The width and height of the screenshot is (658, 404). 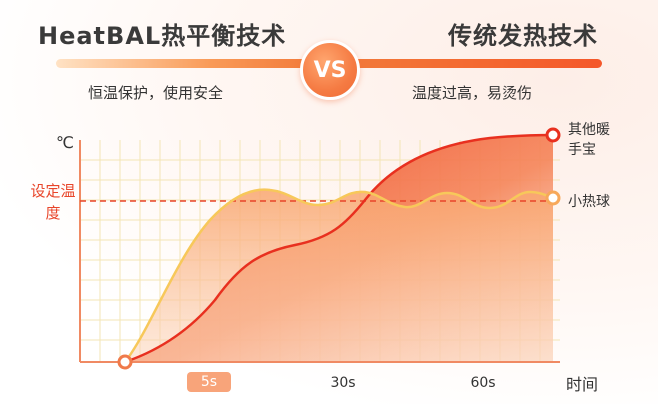 What do you see at coordinates (589, 202) in the screenshot?
I see `legend-heat-ball: 小热球` at bounding box center [589, 202].